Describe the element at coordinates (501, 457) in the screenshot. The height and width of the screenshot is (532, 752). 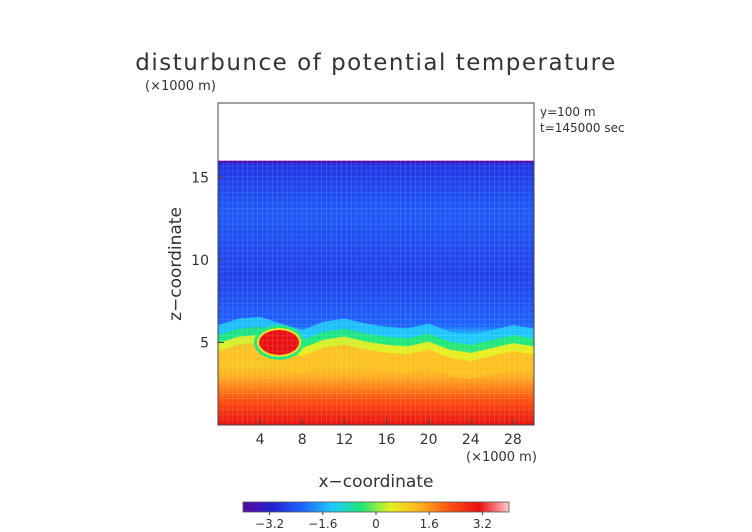
I see `x-unit-label: (×1000 m)` at that location.